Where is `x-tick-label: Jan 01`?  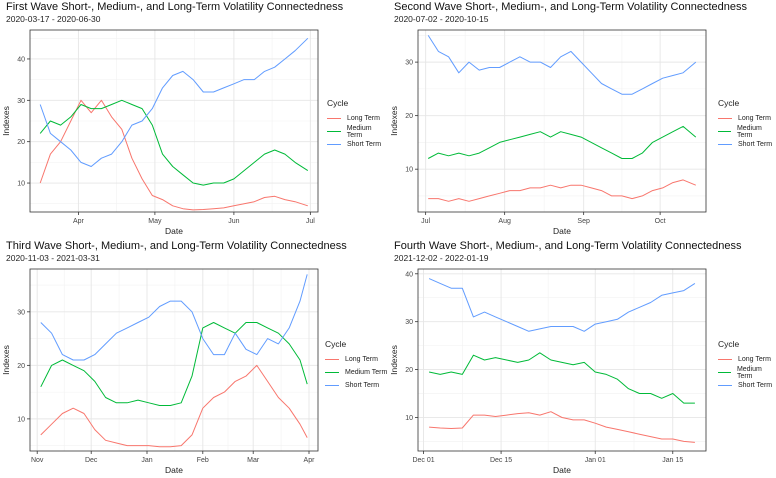
x-tick-label: Jan 01 is located at coordinates (595, 460).